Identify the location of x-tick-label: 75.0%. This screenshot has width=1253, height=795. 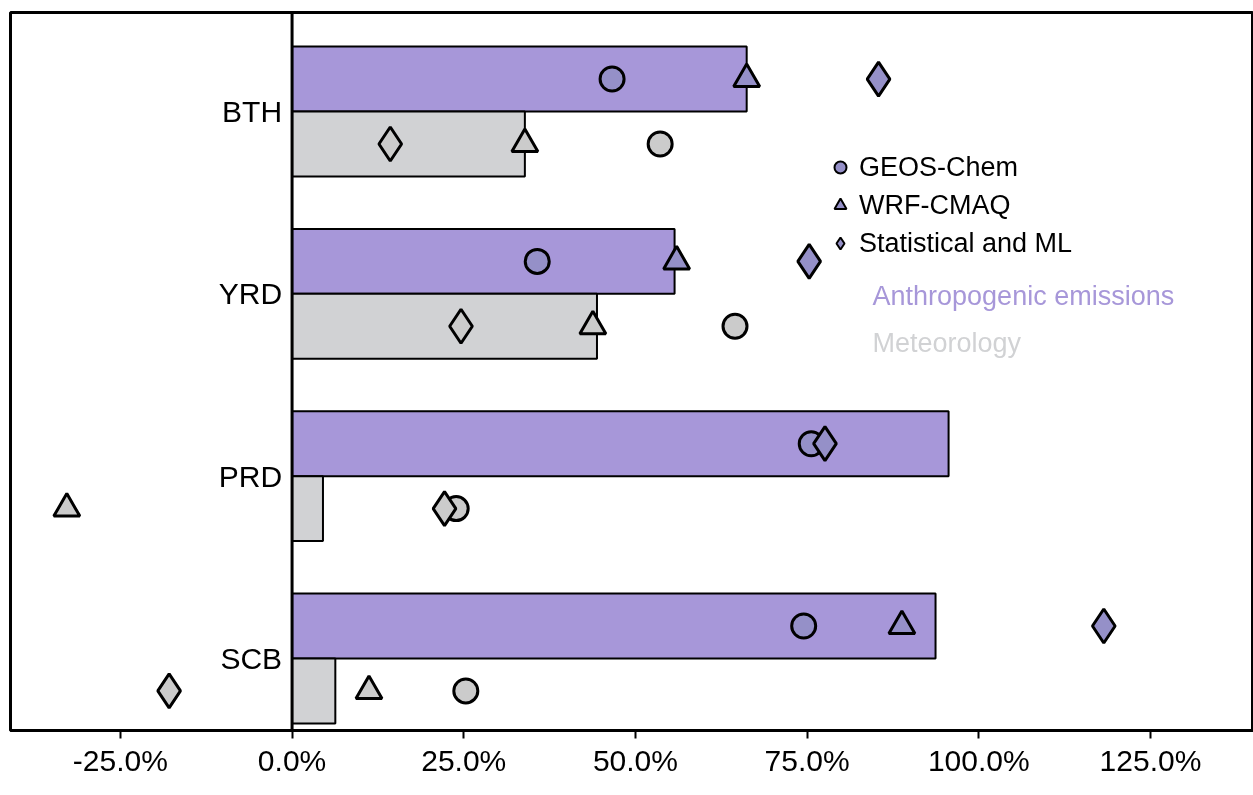
(807, 760).